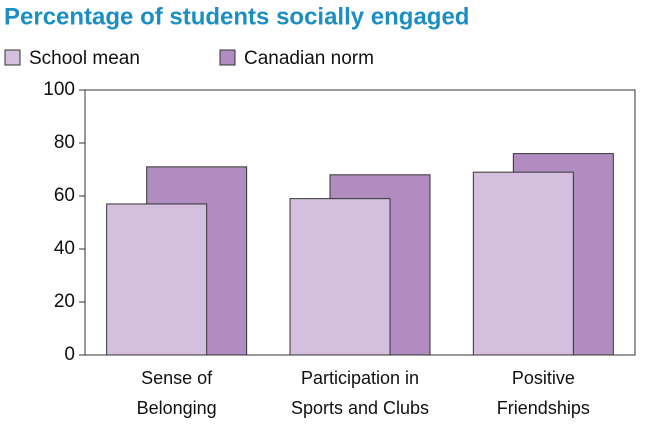  I want to click on y-tick-label: 40, so click(64, 248).